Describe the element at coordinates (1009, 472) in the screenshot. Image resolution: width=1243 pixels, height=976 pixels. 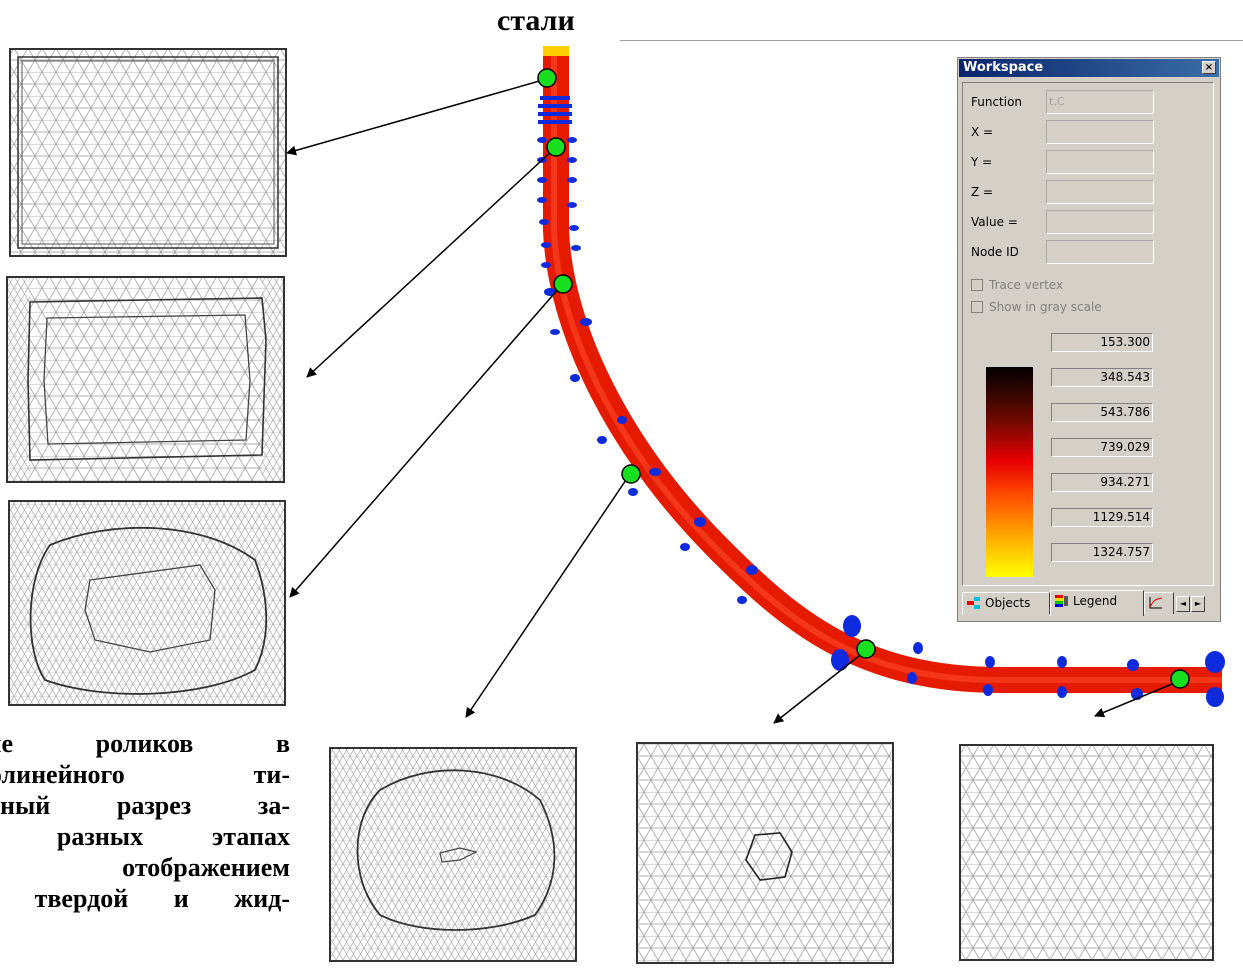
I see `color-scale-bar` at that location.